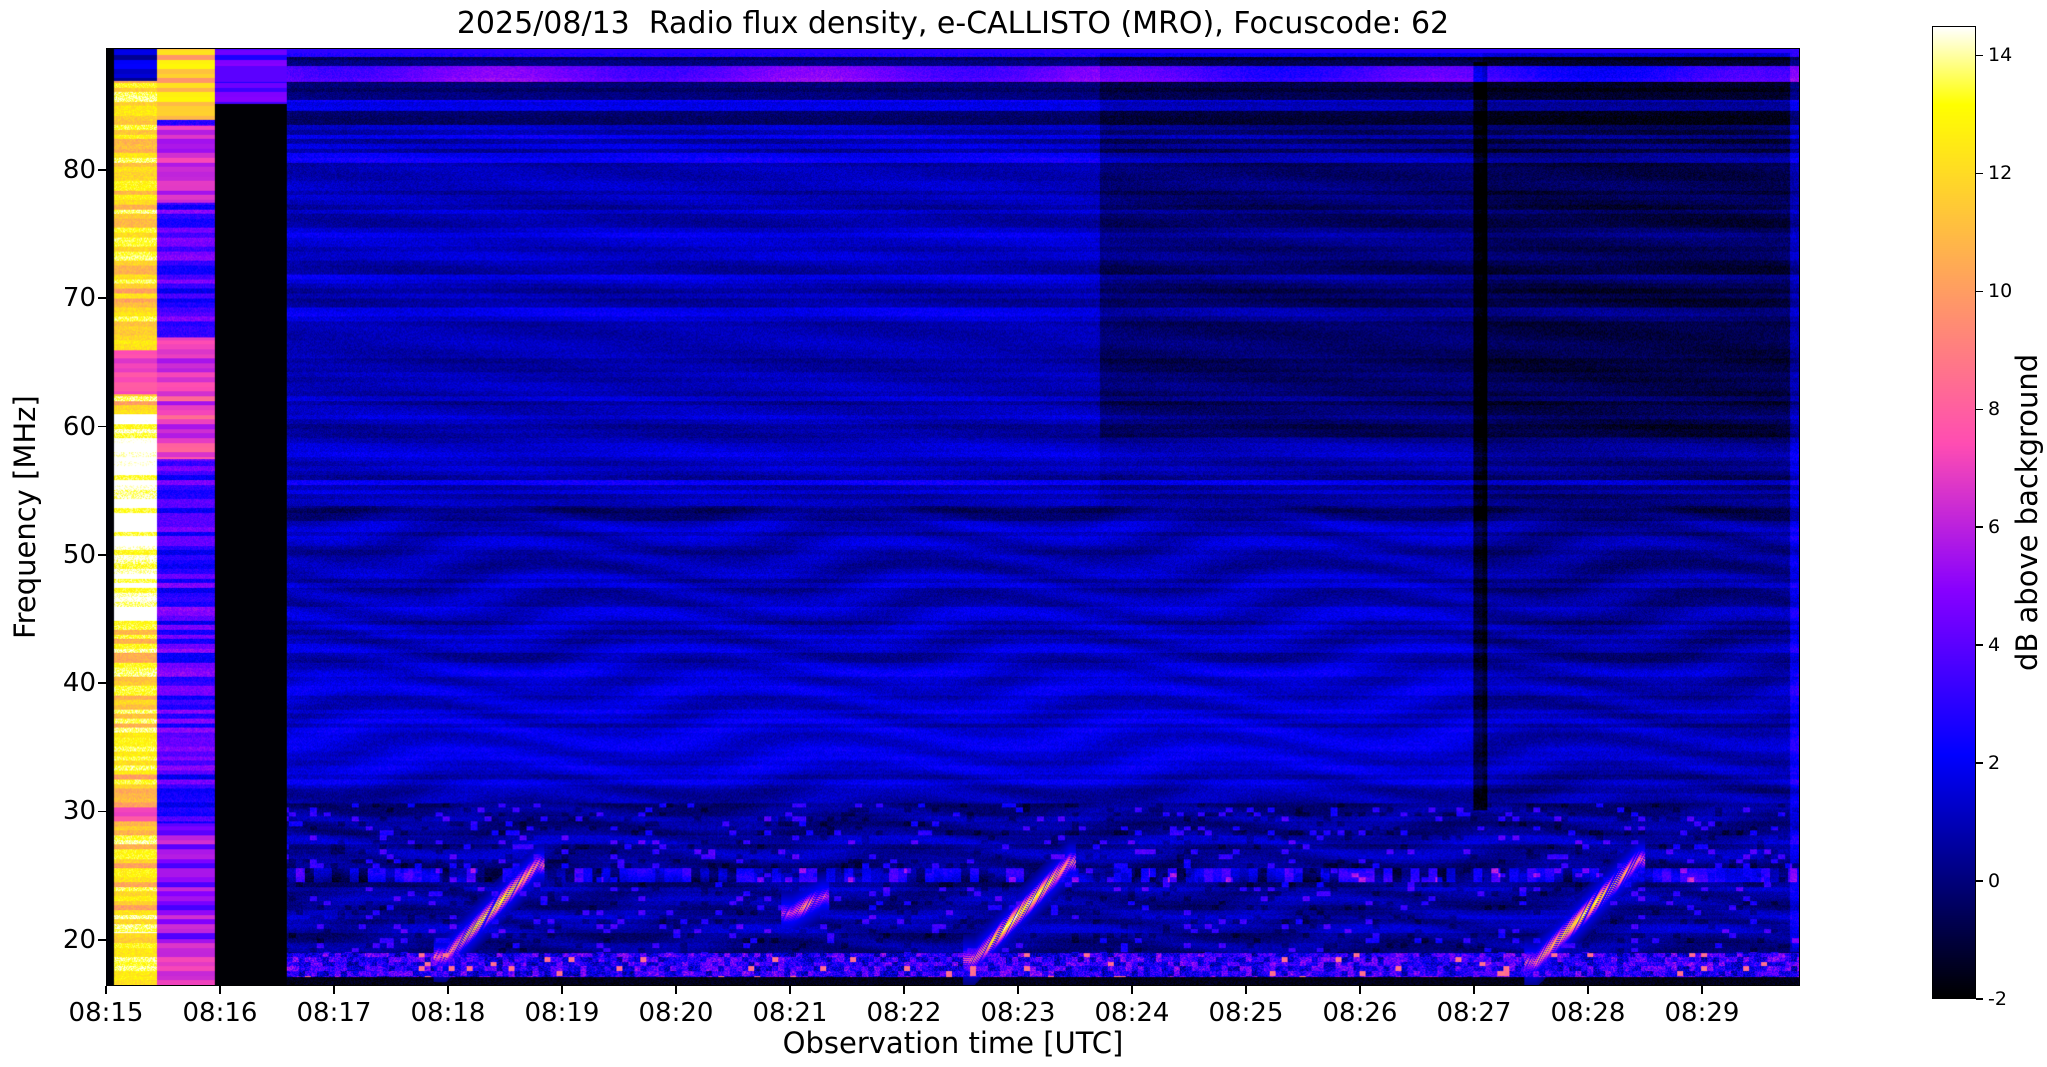 This screenshot has width=2047, height=1067. I want to click on x-tick-label: 08:24, so click(1132, 1013).